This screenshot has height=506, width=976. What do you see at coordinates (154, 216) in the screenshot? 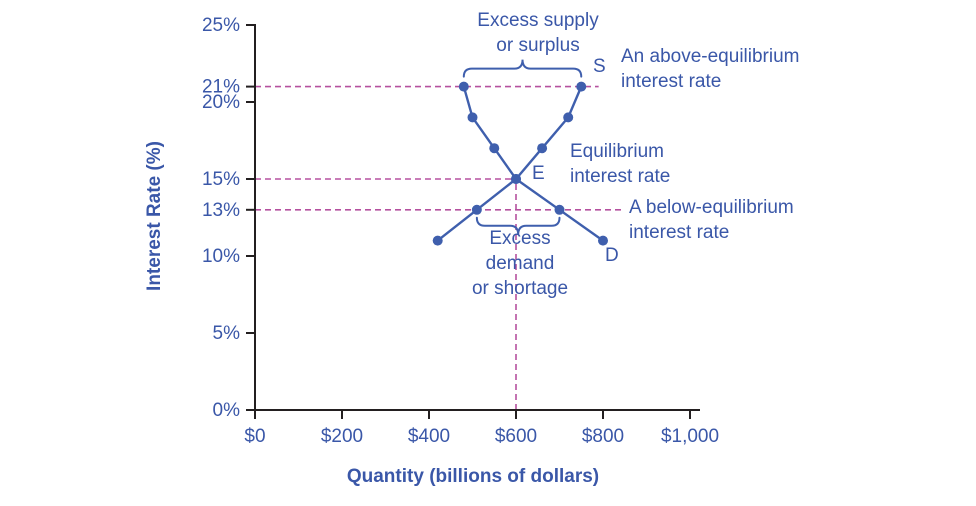
I see `y-axis-title: Interest Rate (%)` at bounding box center [154, 216].